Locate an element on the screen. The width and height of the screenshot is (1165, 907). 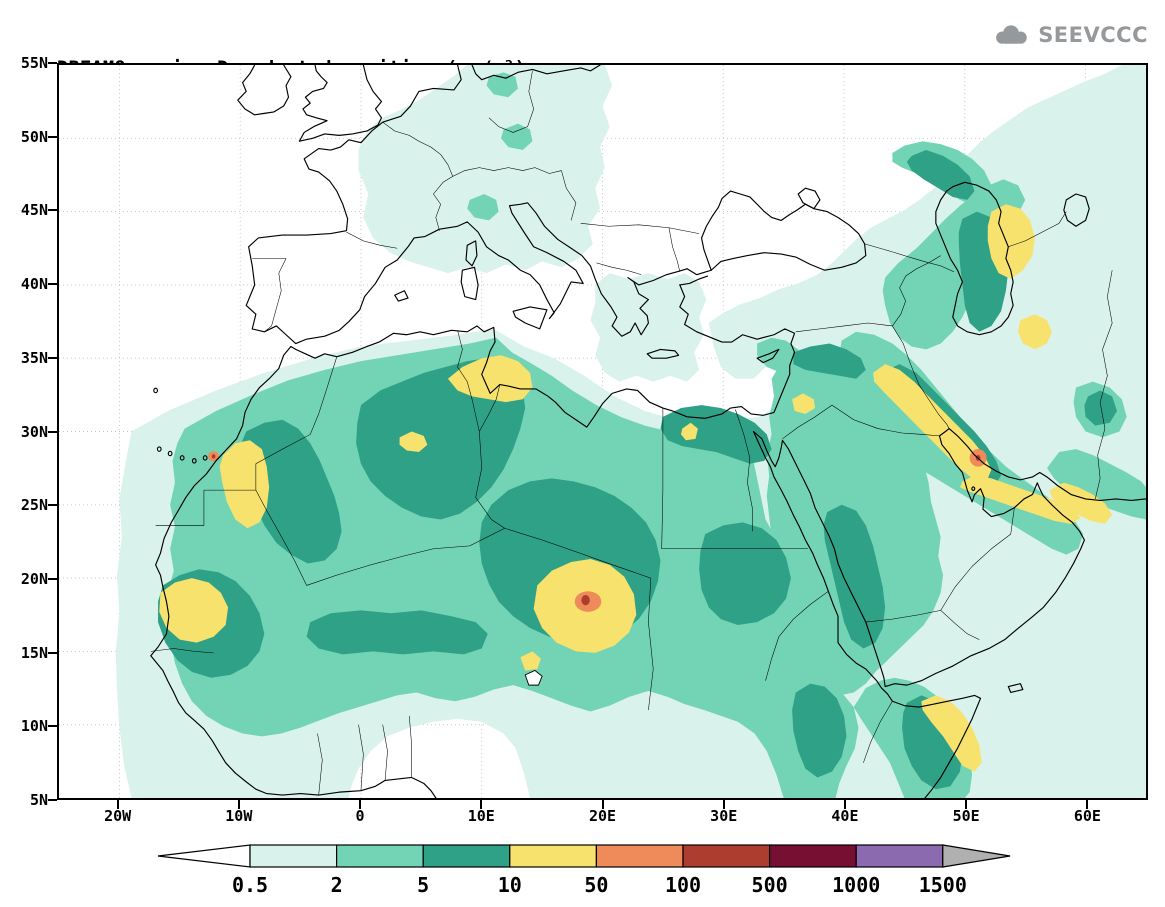
lat-tick-label: 35N is located at coordinates (34, 357).